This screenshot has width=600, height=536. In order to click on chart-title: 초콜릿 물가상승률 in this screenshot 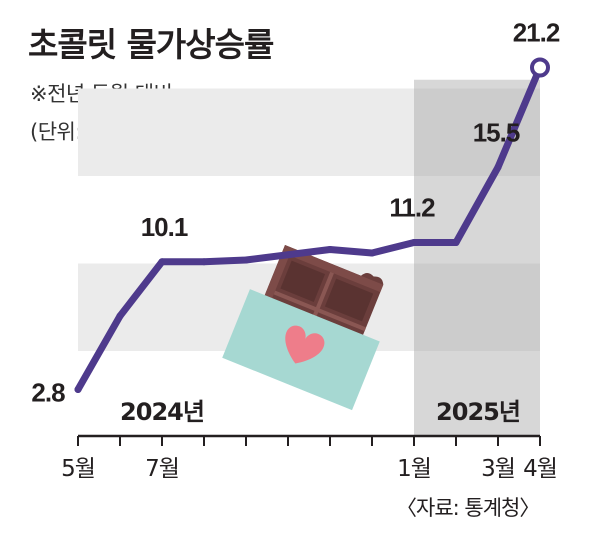, I will do `click(151, 44)`.